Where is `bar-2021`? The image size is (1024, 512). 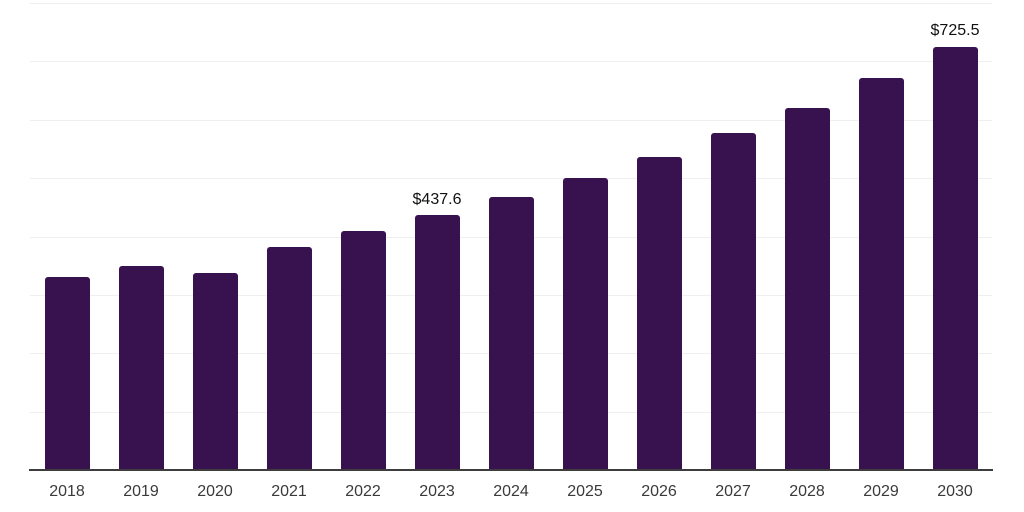 bar-2021 is located at coordinates (289, 358).